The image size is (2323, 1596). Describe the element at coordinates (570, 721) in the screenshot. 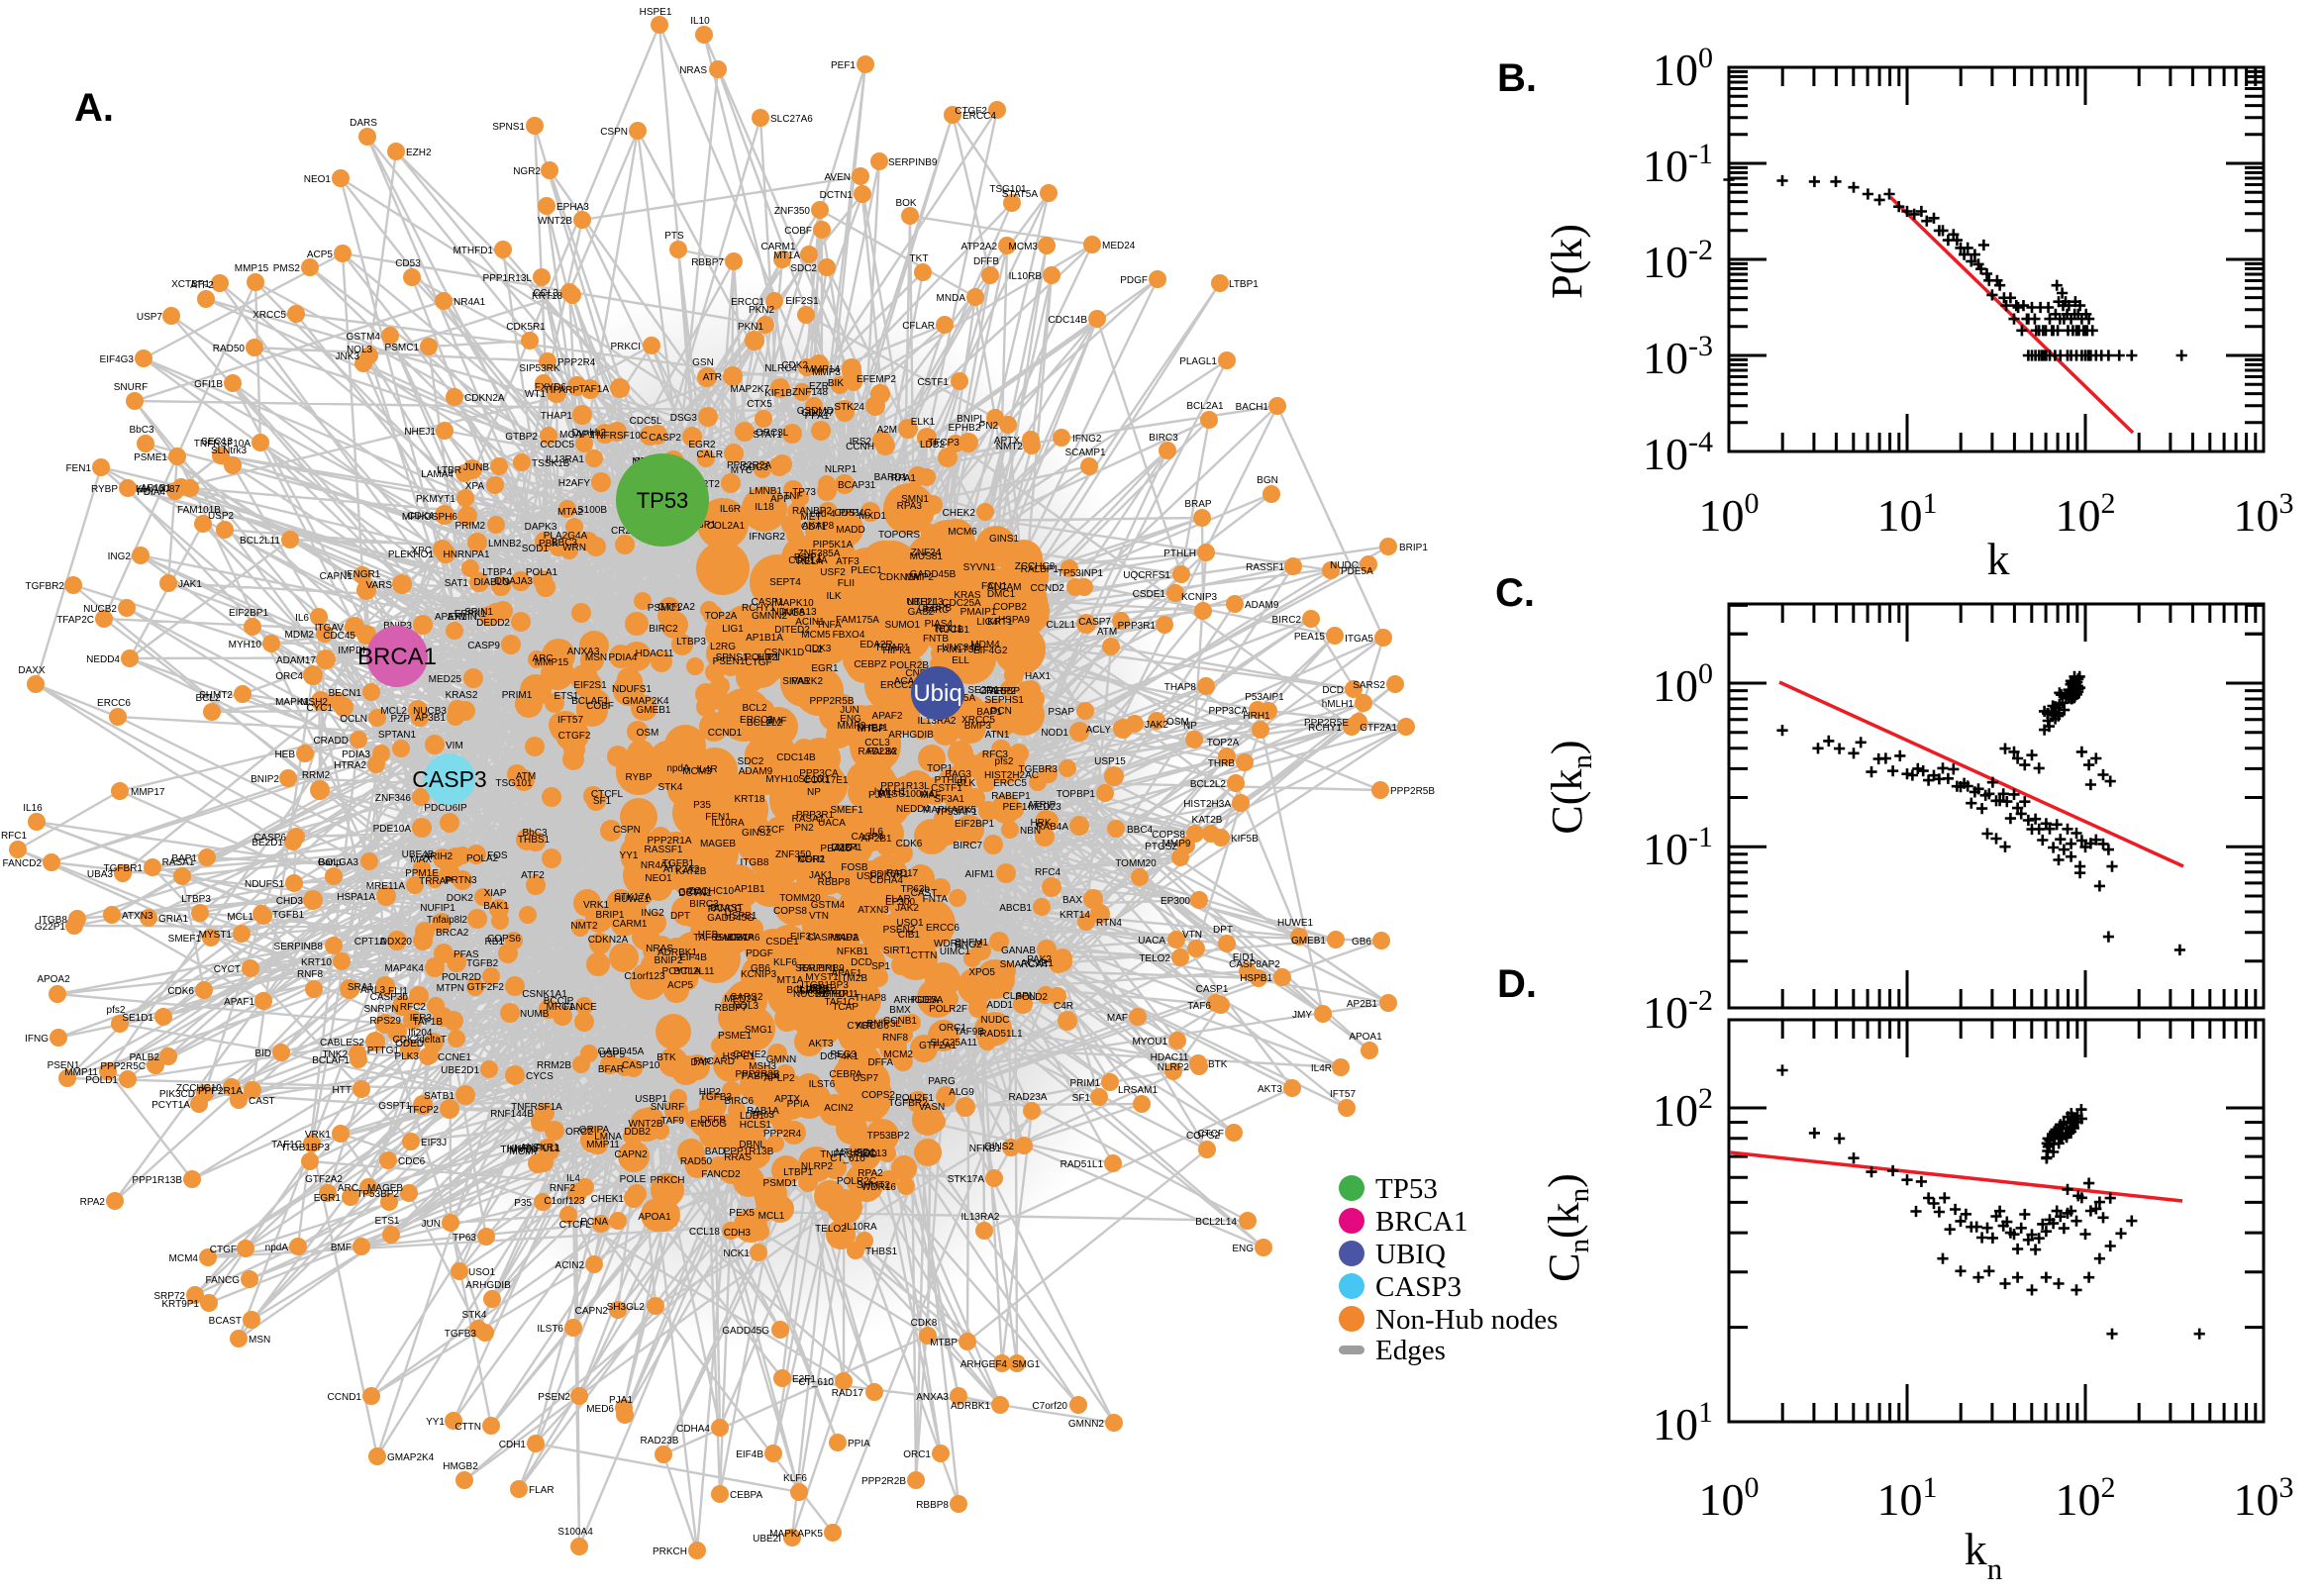

I see `svg-text: IFT57` at that location.